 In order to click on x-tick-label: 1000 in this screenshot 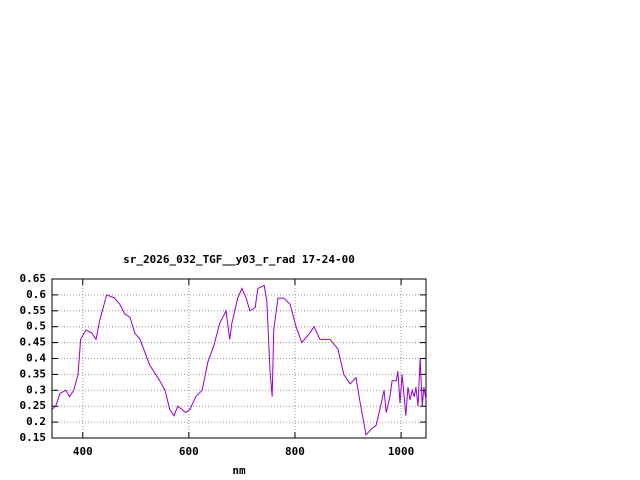, I will do `click(401, 451)`.